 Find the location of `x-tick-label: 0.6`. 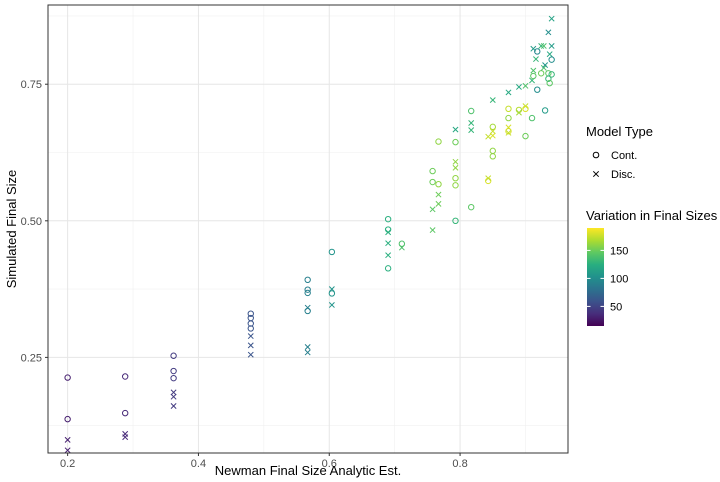

x-tick-label: 0.6 is located at coordinates (329, 464).